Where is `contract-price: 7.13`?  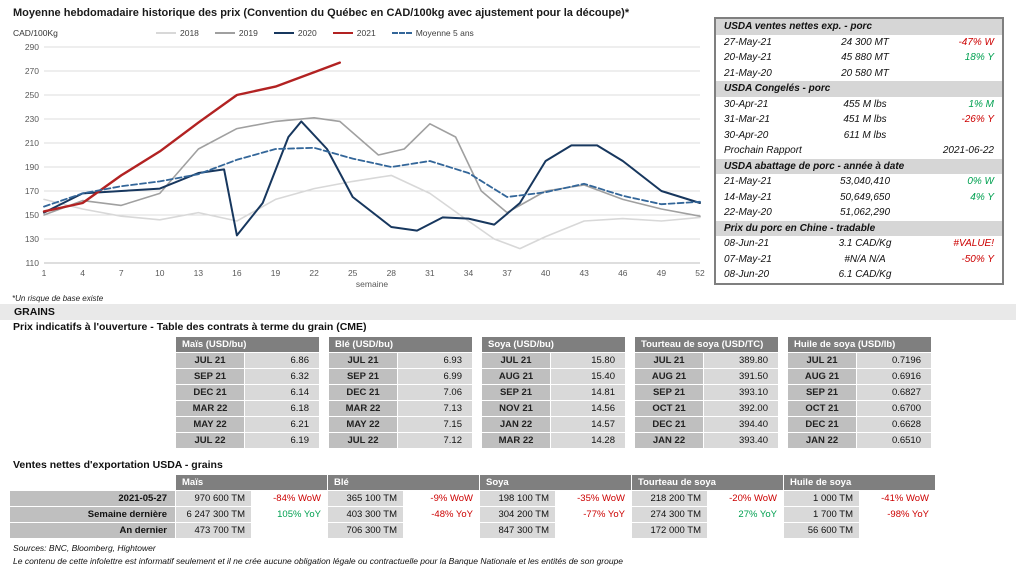 contract-price: 7.13 is located at coordinates (435, 408).